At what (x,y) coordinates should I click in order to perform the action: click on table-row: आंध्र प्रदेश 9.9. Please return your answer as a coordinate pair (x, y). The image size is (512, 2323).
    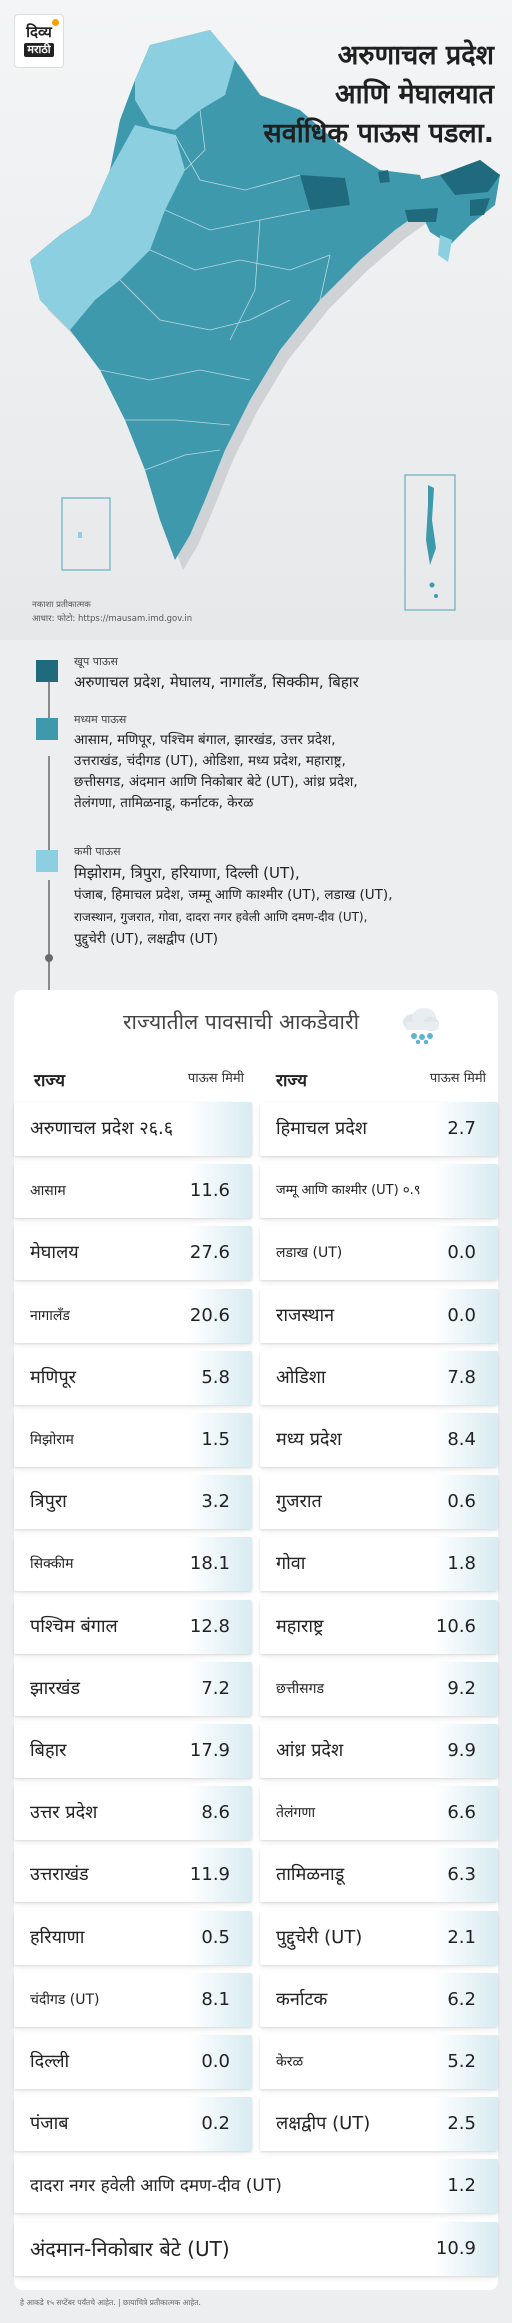
    Looking at the image, I should click on (379, 1751).